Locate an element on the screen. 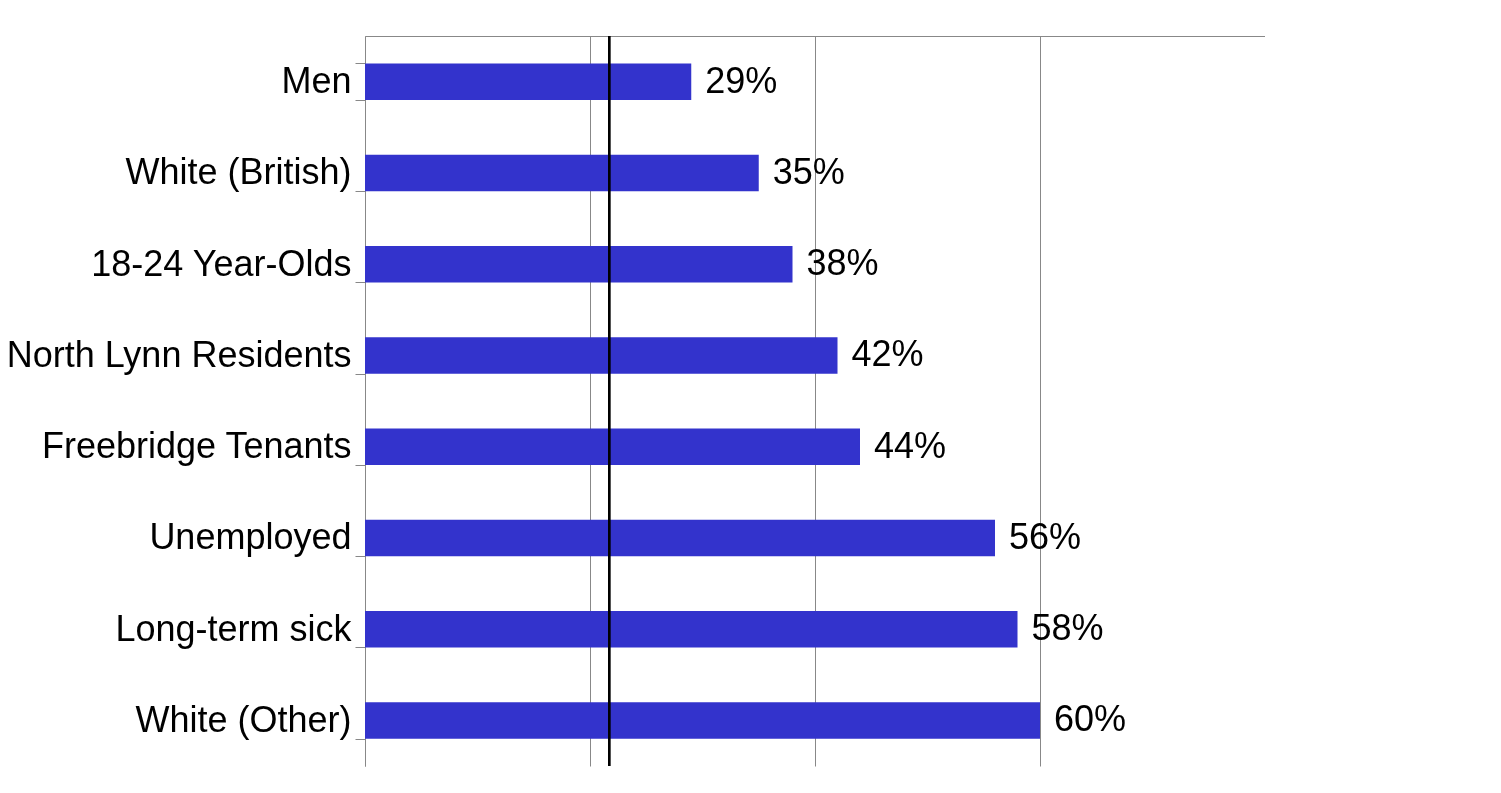 The width and height of the screenshot is (1501, 793). y-tick-label: North Lynn Residents is located at coordinates (179, 354).